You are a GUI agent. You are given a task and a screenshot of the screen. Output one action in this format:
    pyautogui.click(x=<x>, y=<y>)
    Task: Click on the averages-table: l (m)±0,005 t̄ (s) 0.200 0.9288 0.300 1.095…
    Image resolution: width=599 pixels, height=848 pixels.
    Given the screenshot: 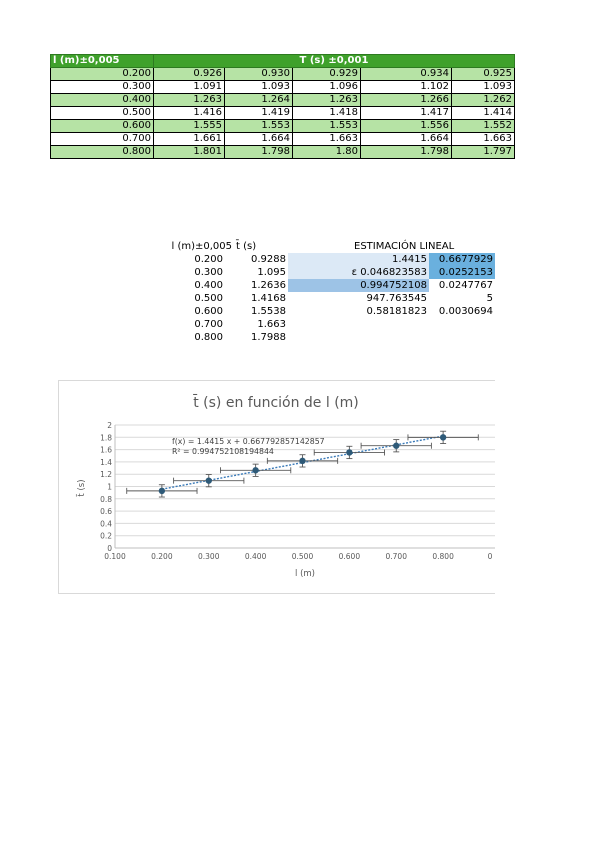 What is the action you would take?
    pyautogui.click(x=218, y=292)
    